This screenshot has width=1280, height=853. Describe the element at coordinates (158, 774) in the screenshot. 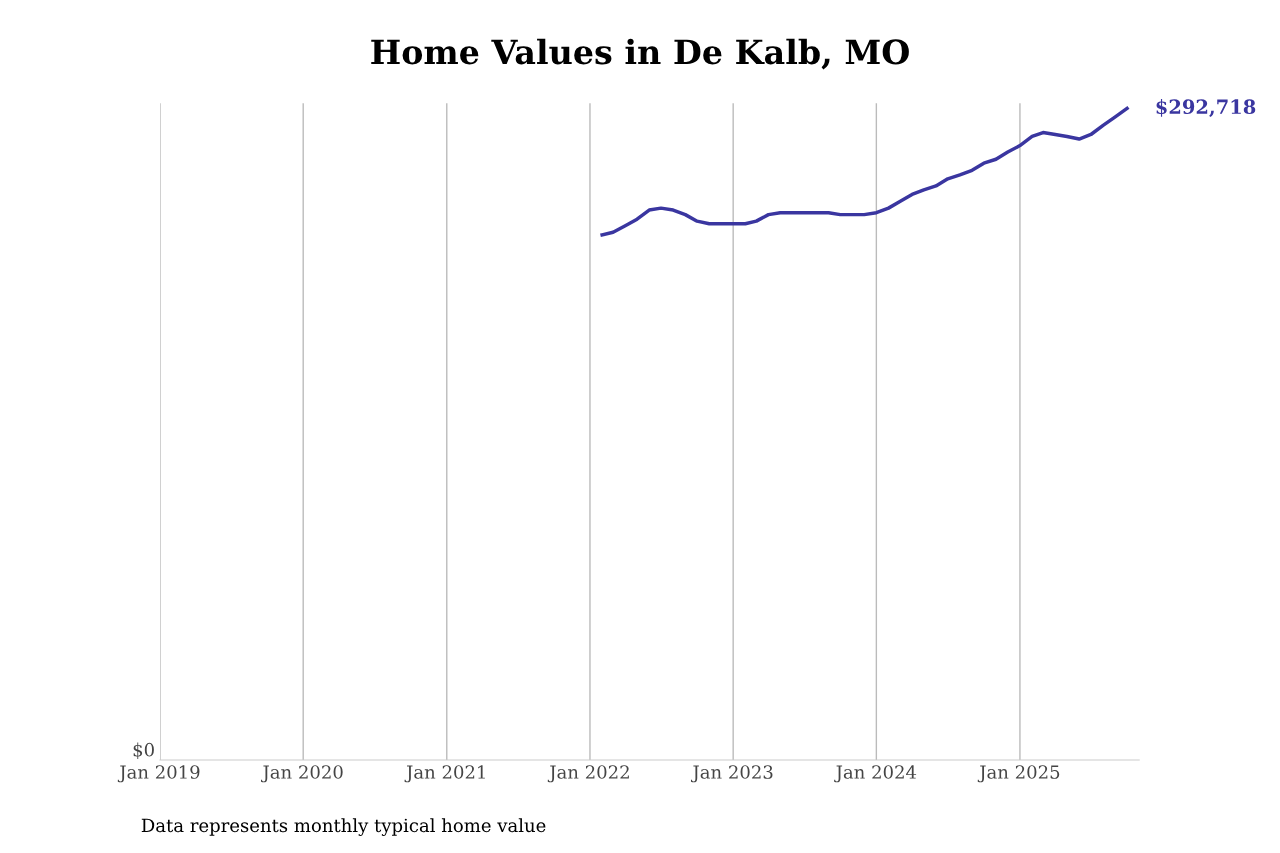

I see `x-tick-label: Jan 2019` at that location.